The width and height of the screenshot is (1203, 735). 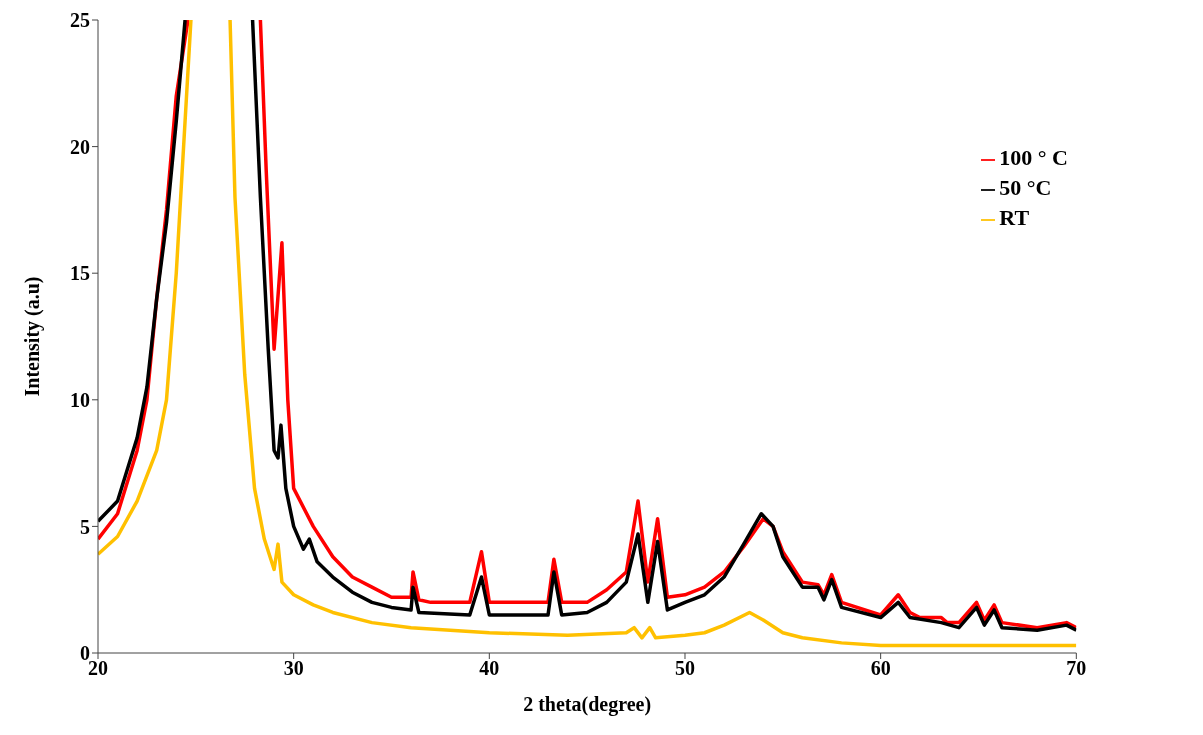 I want to click on y-tick-label: 10, so click(x=80, y=399).